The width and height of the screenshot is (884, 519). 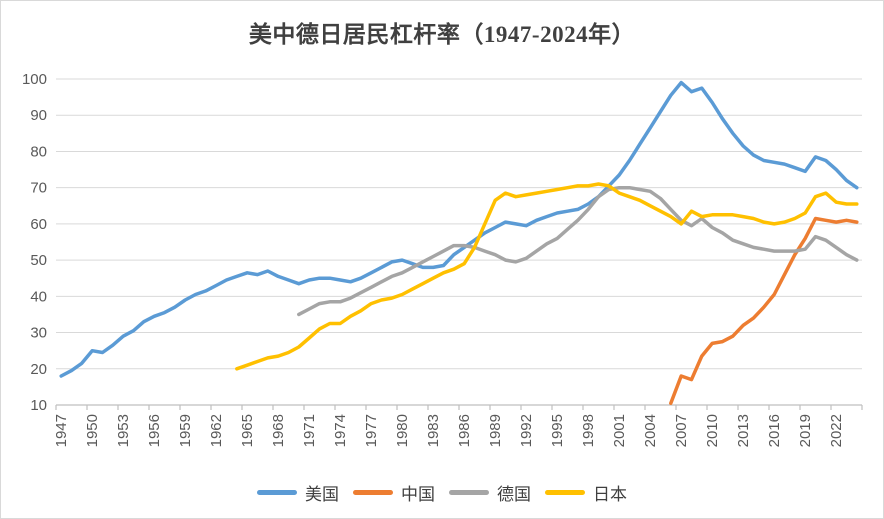 I want to click on x-tick-label: 1953, so click(x=123, y=430).